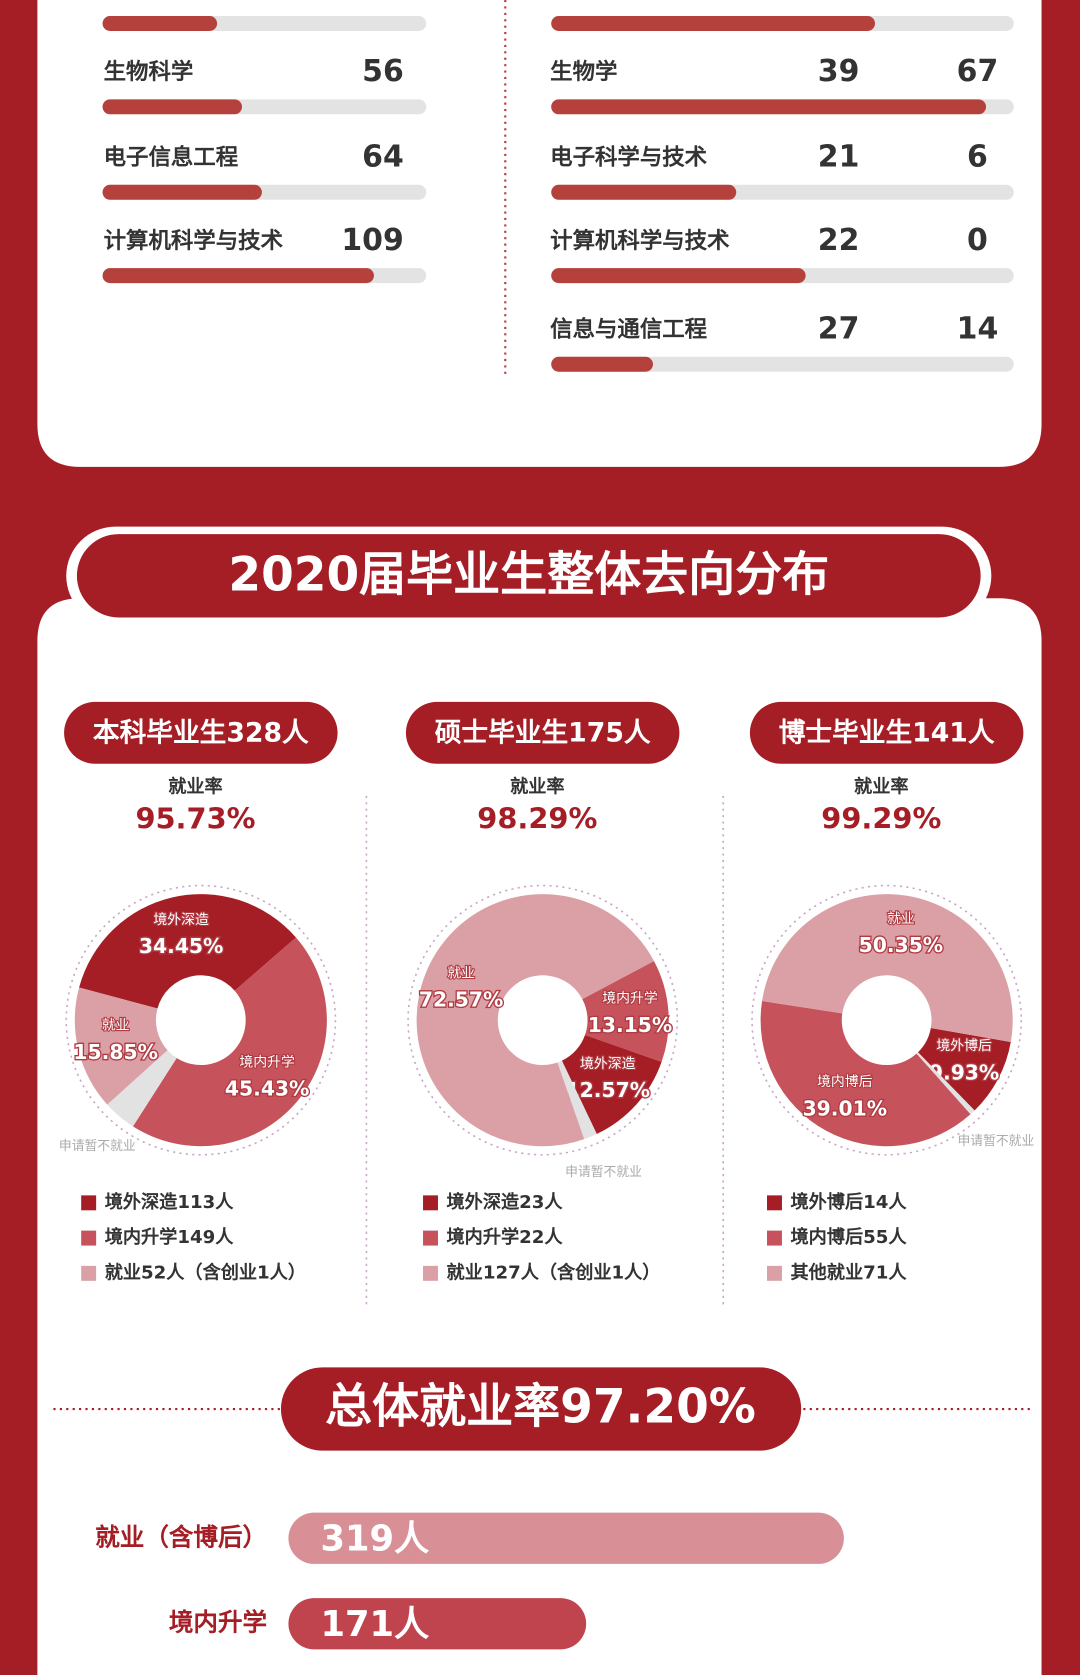 The height and width of the screenshot is (1675, 1080). I want to click on bar-label: 境内升学, so click(218, 1622).